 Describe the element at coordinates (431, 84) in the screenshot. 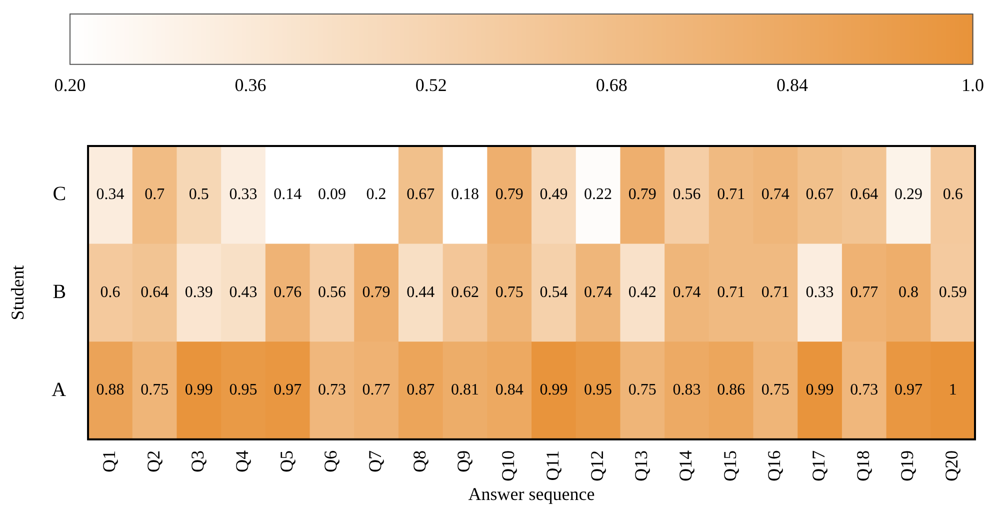

I see `color-bar-label: 0.52` at that location.